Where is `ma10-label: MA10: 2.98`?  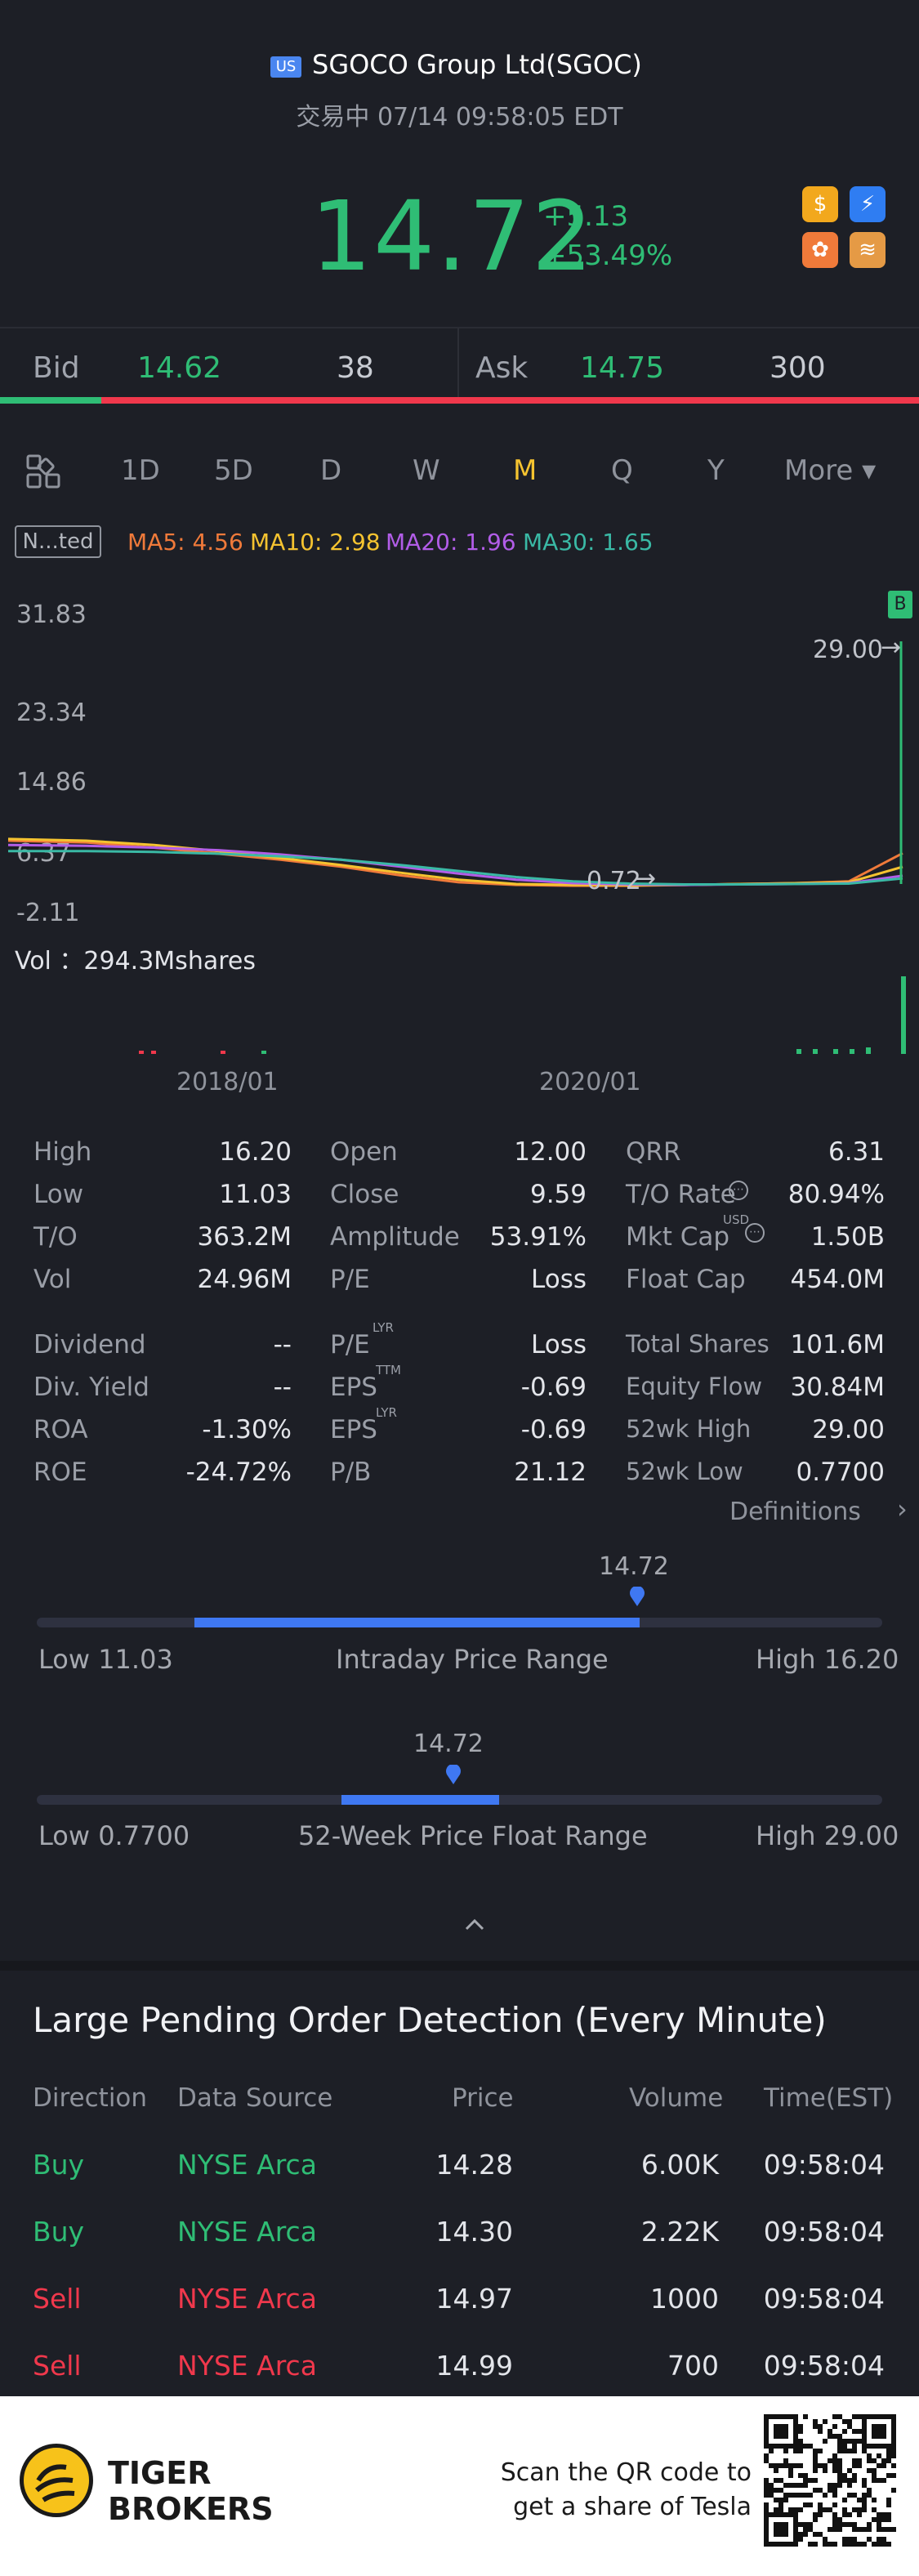 ma10-label: MA10: 2.98 is located at coordinates (315, 543).